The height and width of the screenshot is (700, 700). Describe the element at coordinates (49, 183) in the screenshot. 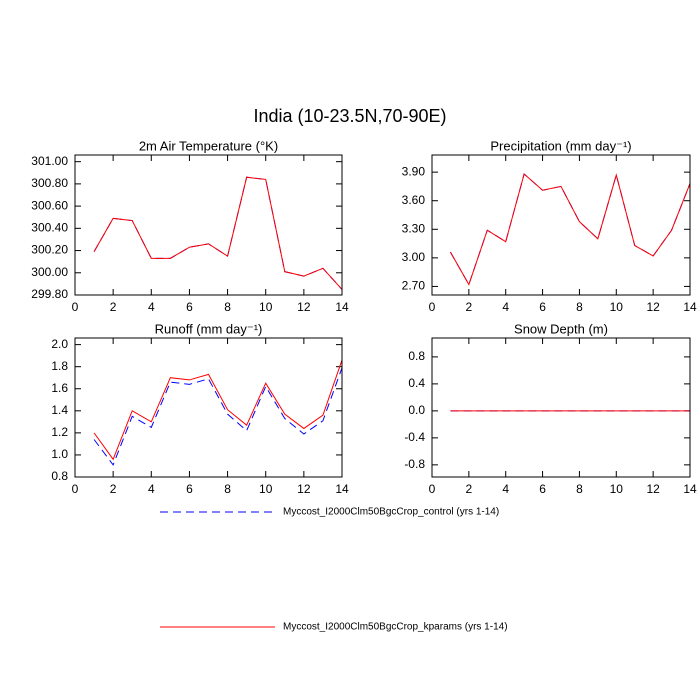

I see `y-tick-label: 300.80` at that location.